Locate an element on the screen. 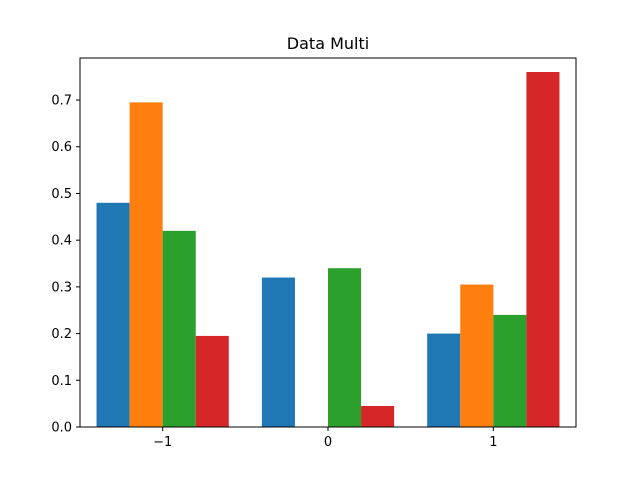  bar-series3-cat3 is located at coordinates (510, 370).